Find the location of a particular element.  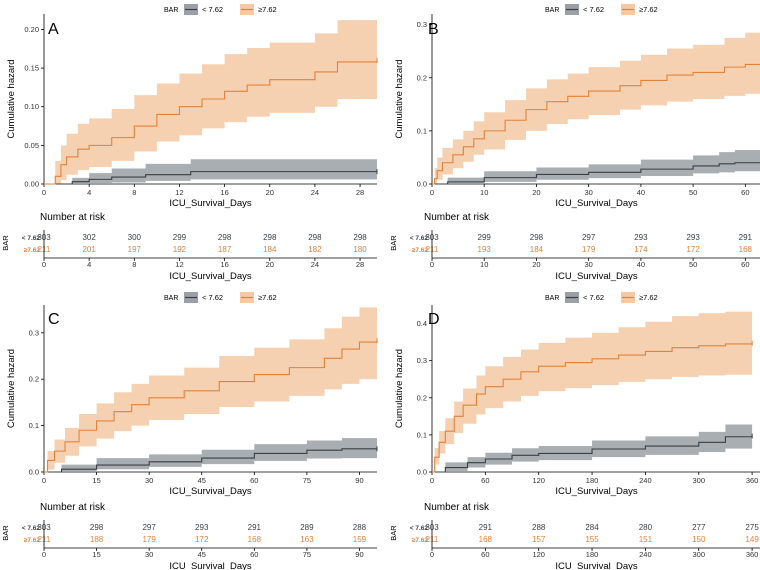

risk-value: 159 is located at coordinates (360, 539).